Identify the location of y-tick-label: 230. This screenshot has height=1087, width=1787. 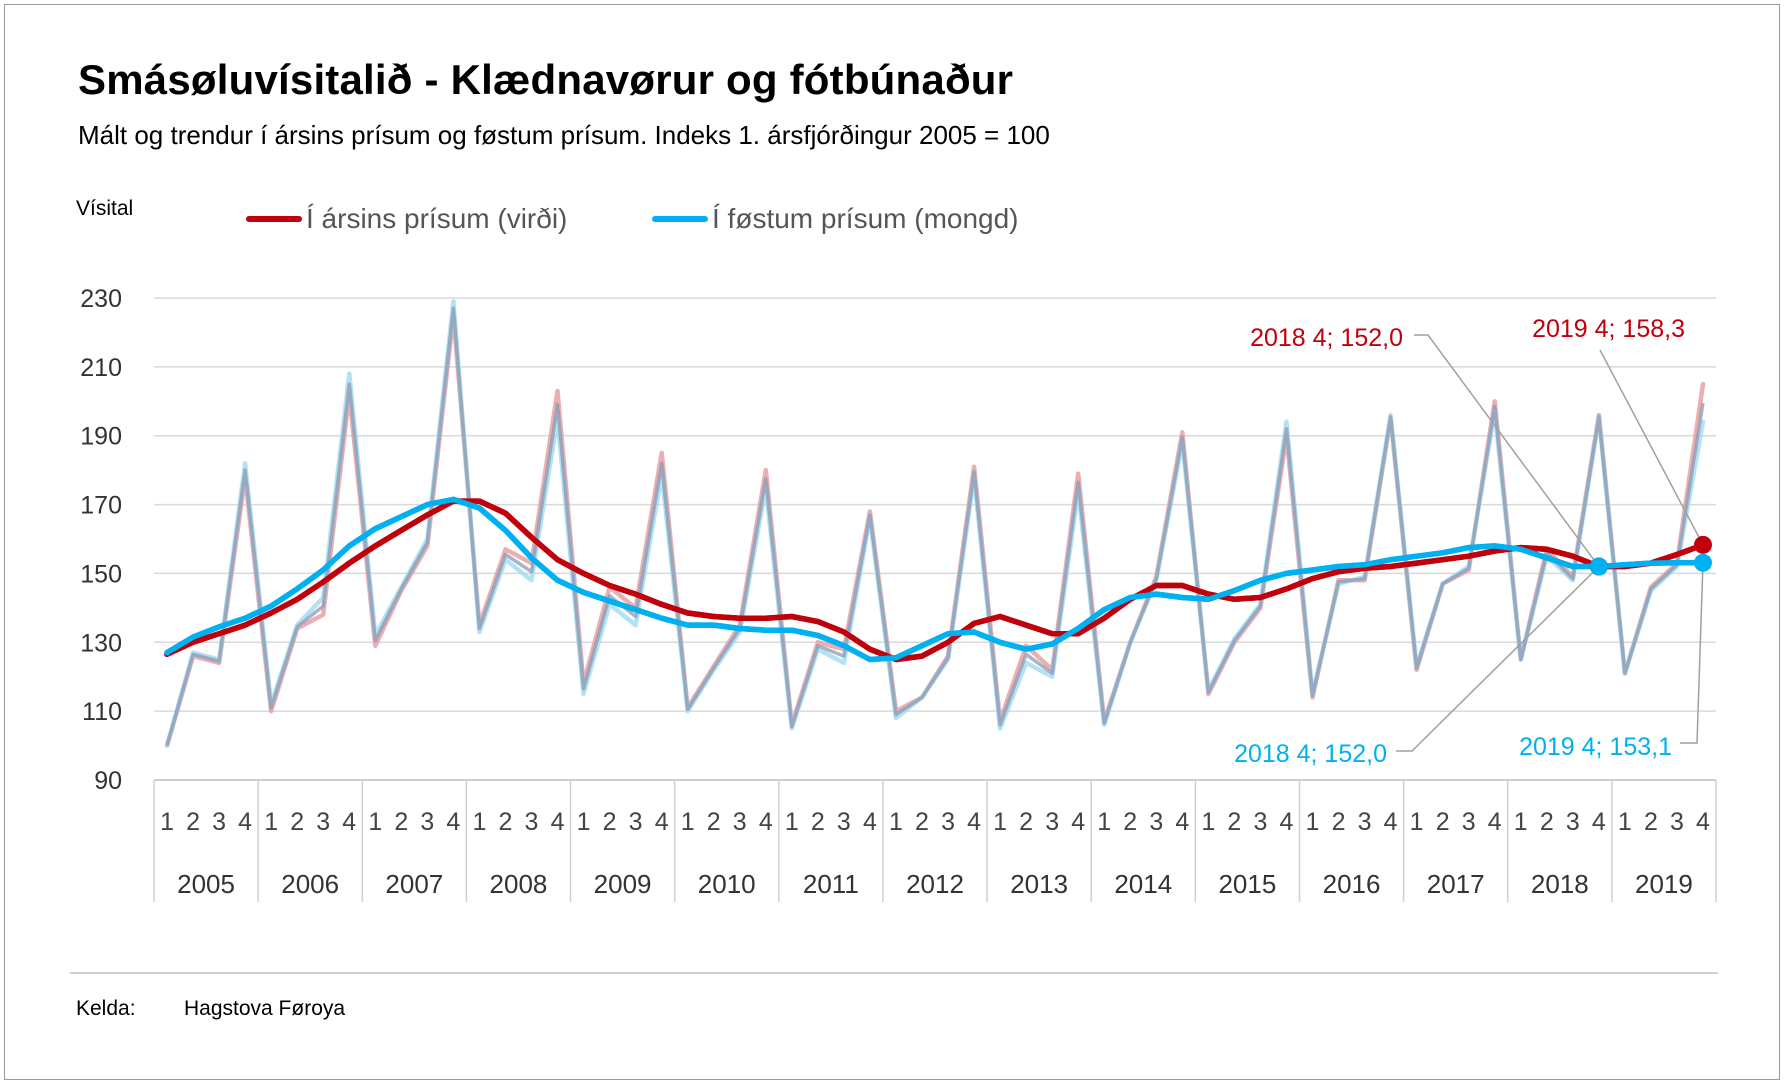
(101, 299).